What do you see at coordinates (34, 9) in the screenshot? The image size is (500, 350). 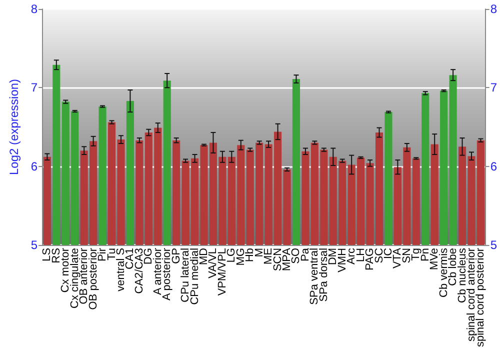 I see `y-tick-label: 8` at bounding box center [34, 9].